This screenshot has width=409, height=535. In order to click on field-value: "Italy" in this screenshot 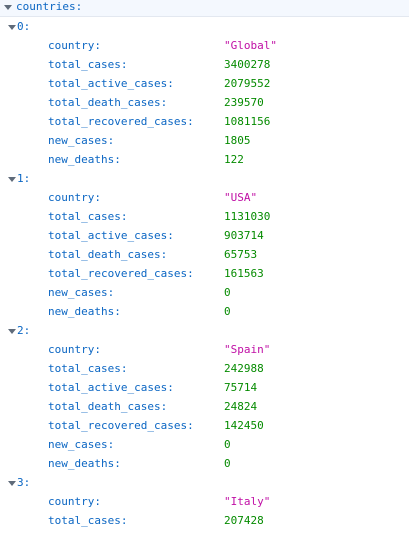, I will do `click(247, 501)`.